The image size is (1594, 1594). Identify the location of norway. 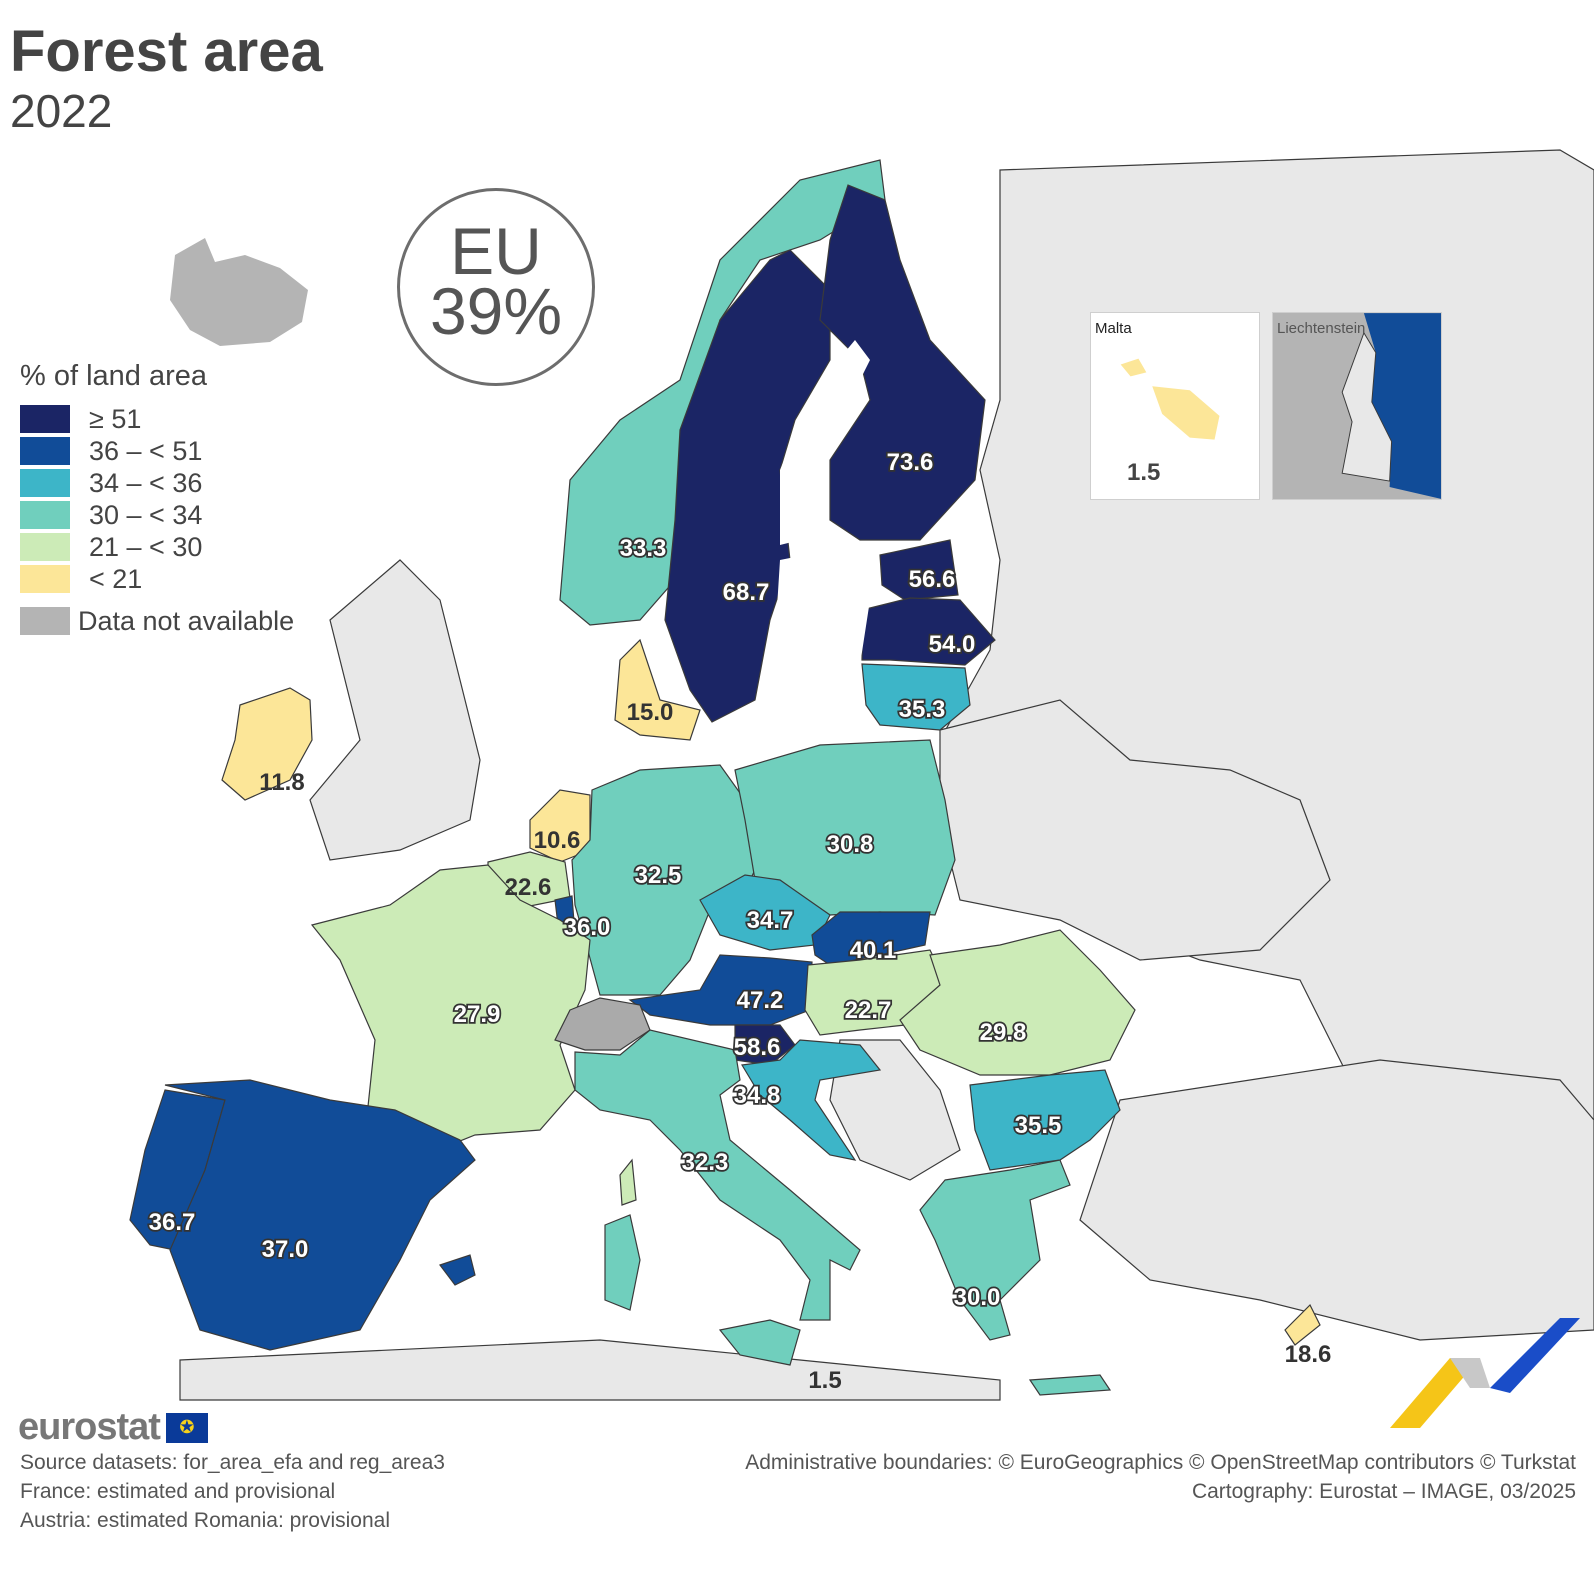
(722, 392).